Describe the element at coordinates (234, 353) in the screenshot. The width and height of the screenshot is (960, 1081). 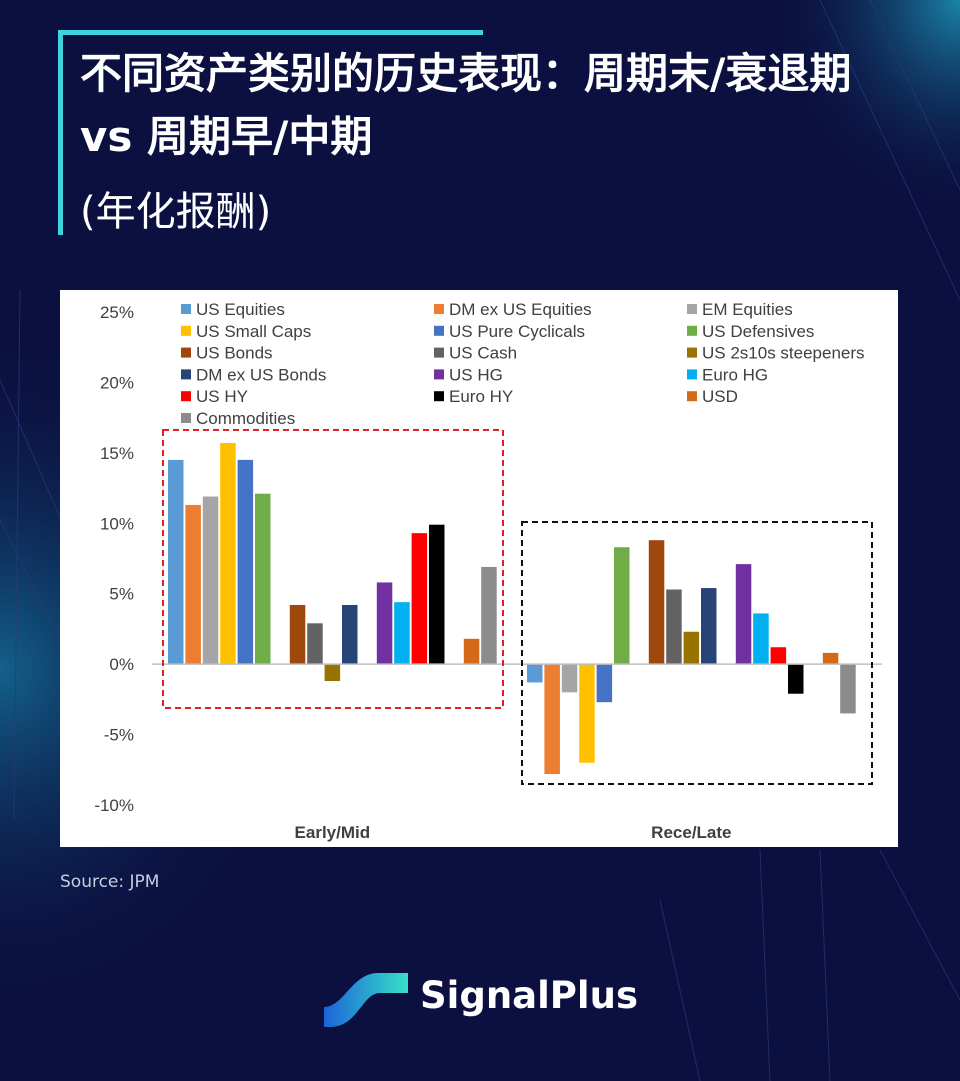
I see `legend-label: US Bonds` at that location.